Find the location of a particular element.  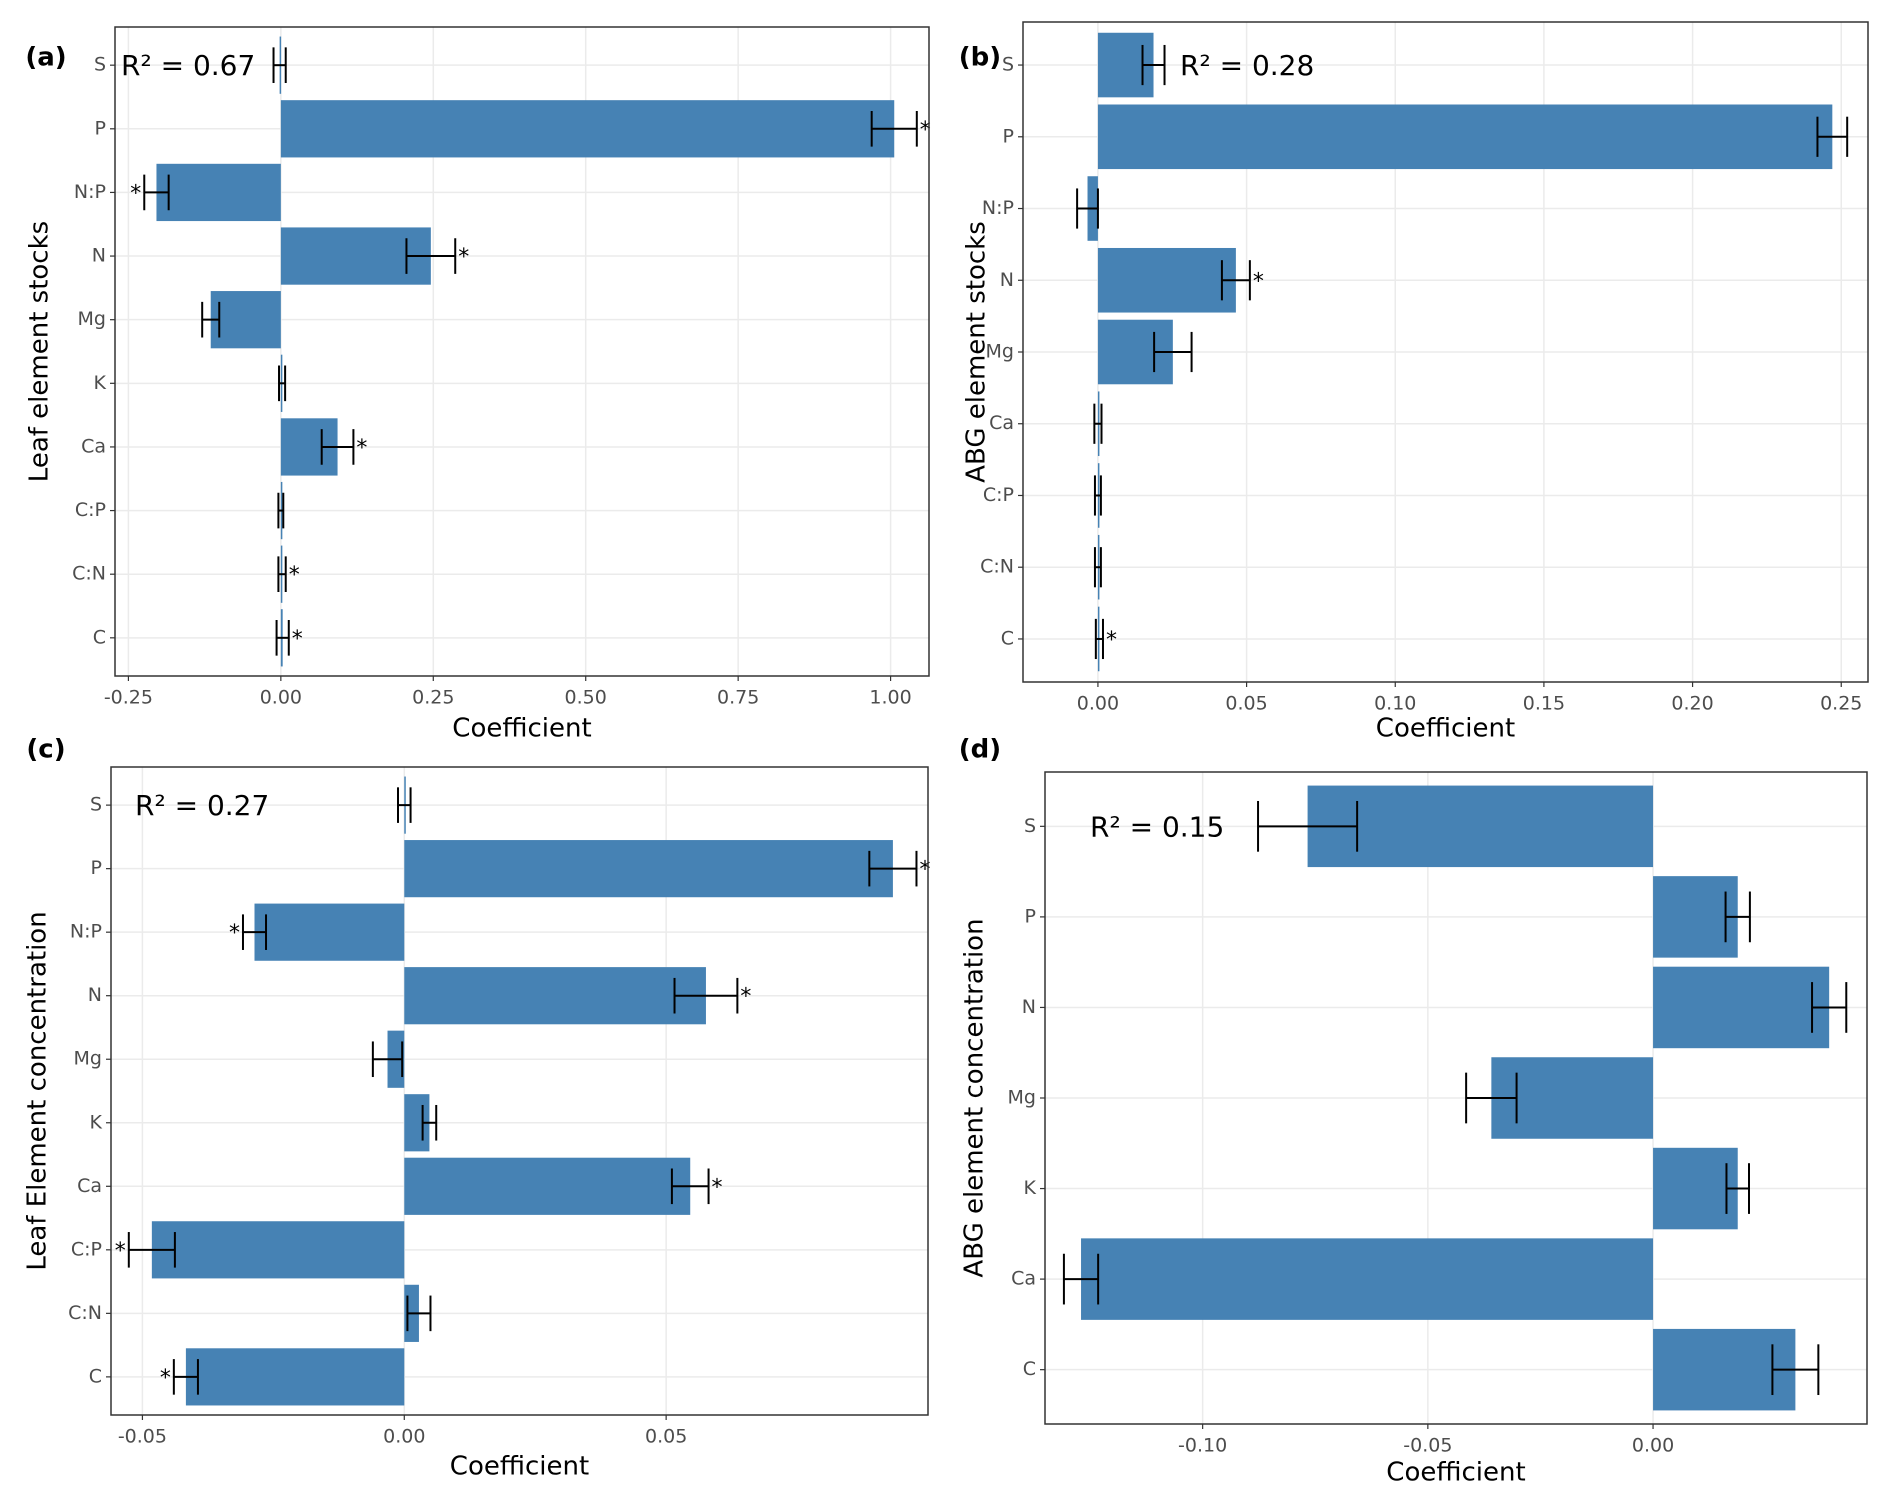

panel-label: (d) is located at coordinates (980, 750).